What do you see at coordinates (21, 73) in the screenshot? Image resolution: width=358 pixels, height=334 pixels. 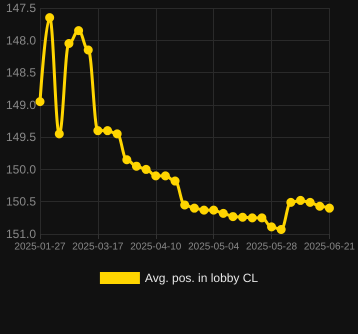 I see `y-tick-label: 148.5` at bounding box center [21, 73].